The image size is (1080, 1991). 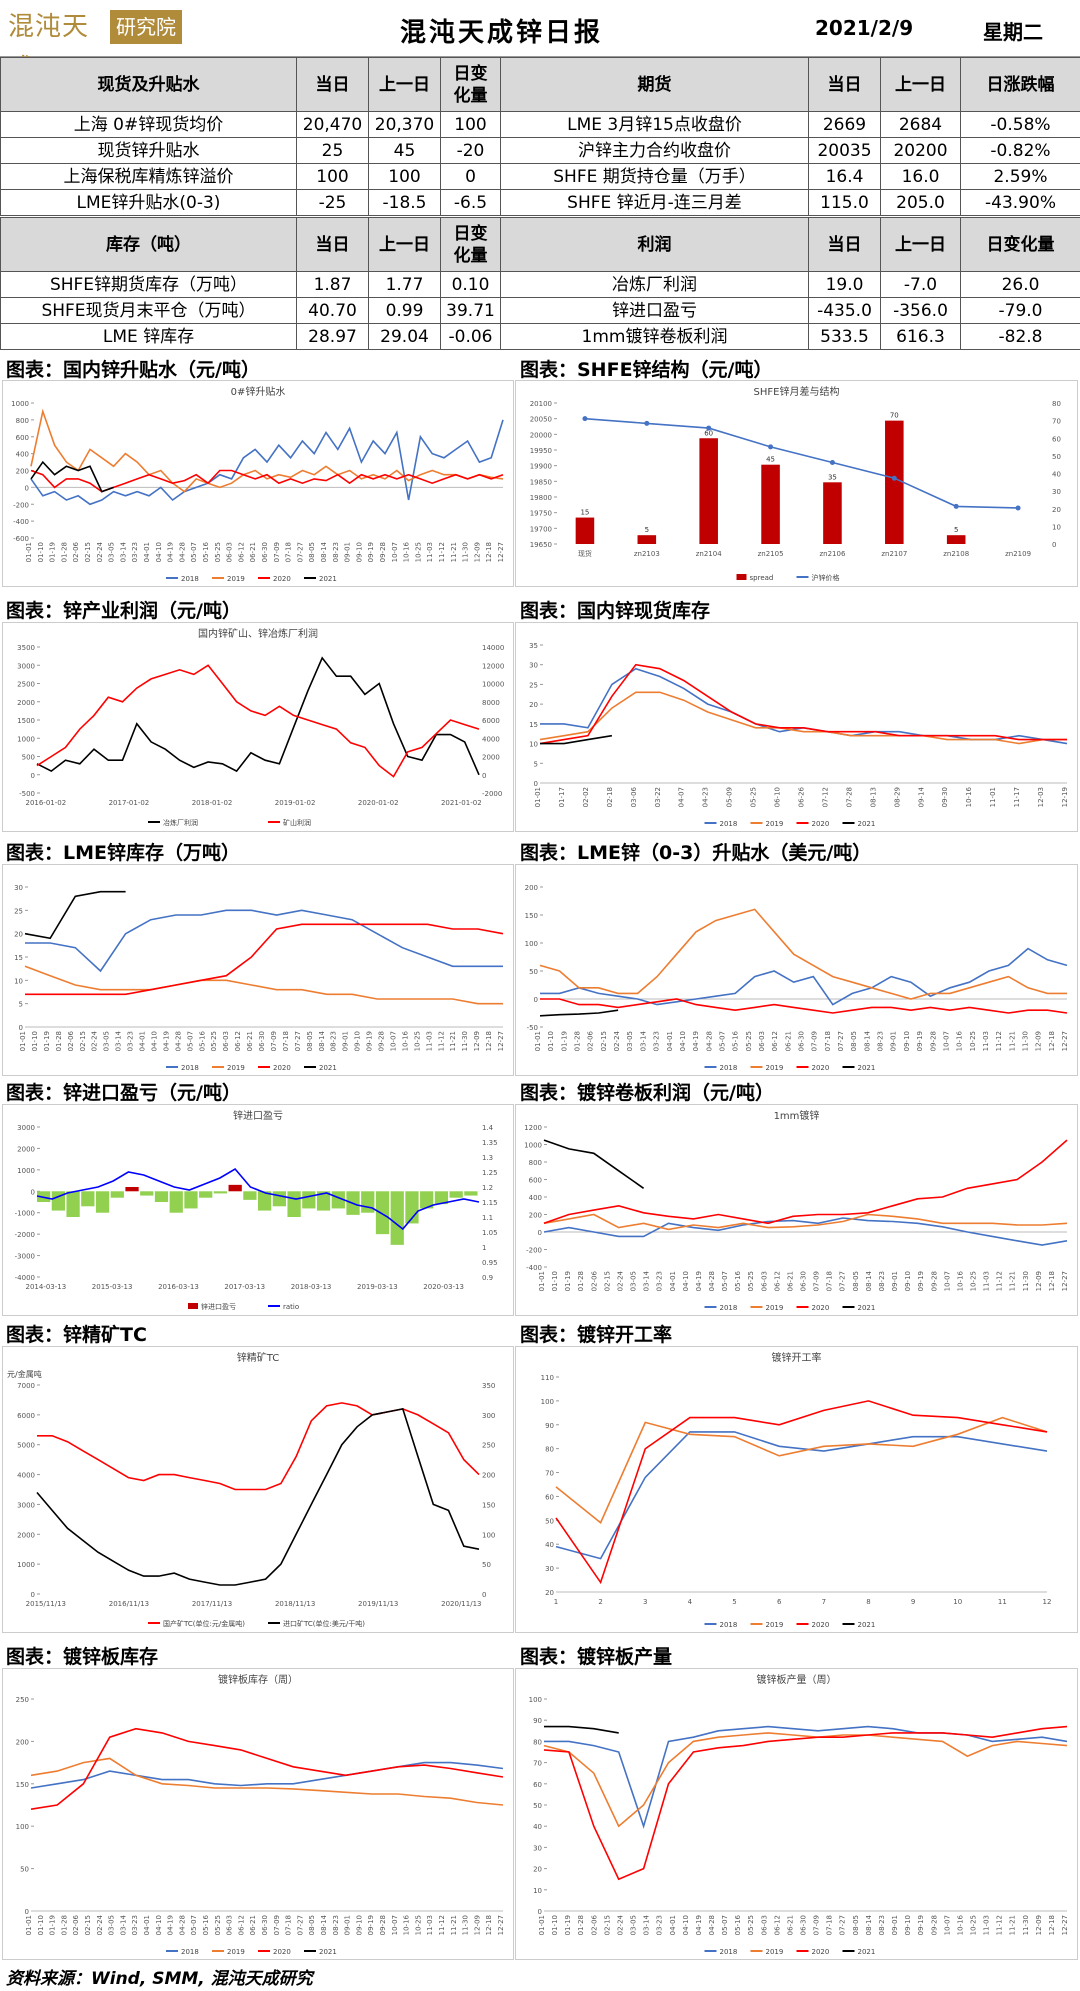 What do you see at coordinates (1000, 1925) in the screenshot?
I see `x-tick-label: 11-12` at bounding box center [1000, 1925].